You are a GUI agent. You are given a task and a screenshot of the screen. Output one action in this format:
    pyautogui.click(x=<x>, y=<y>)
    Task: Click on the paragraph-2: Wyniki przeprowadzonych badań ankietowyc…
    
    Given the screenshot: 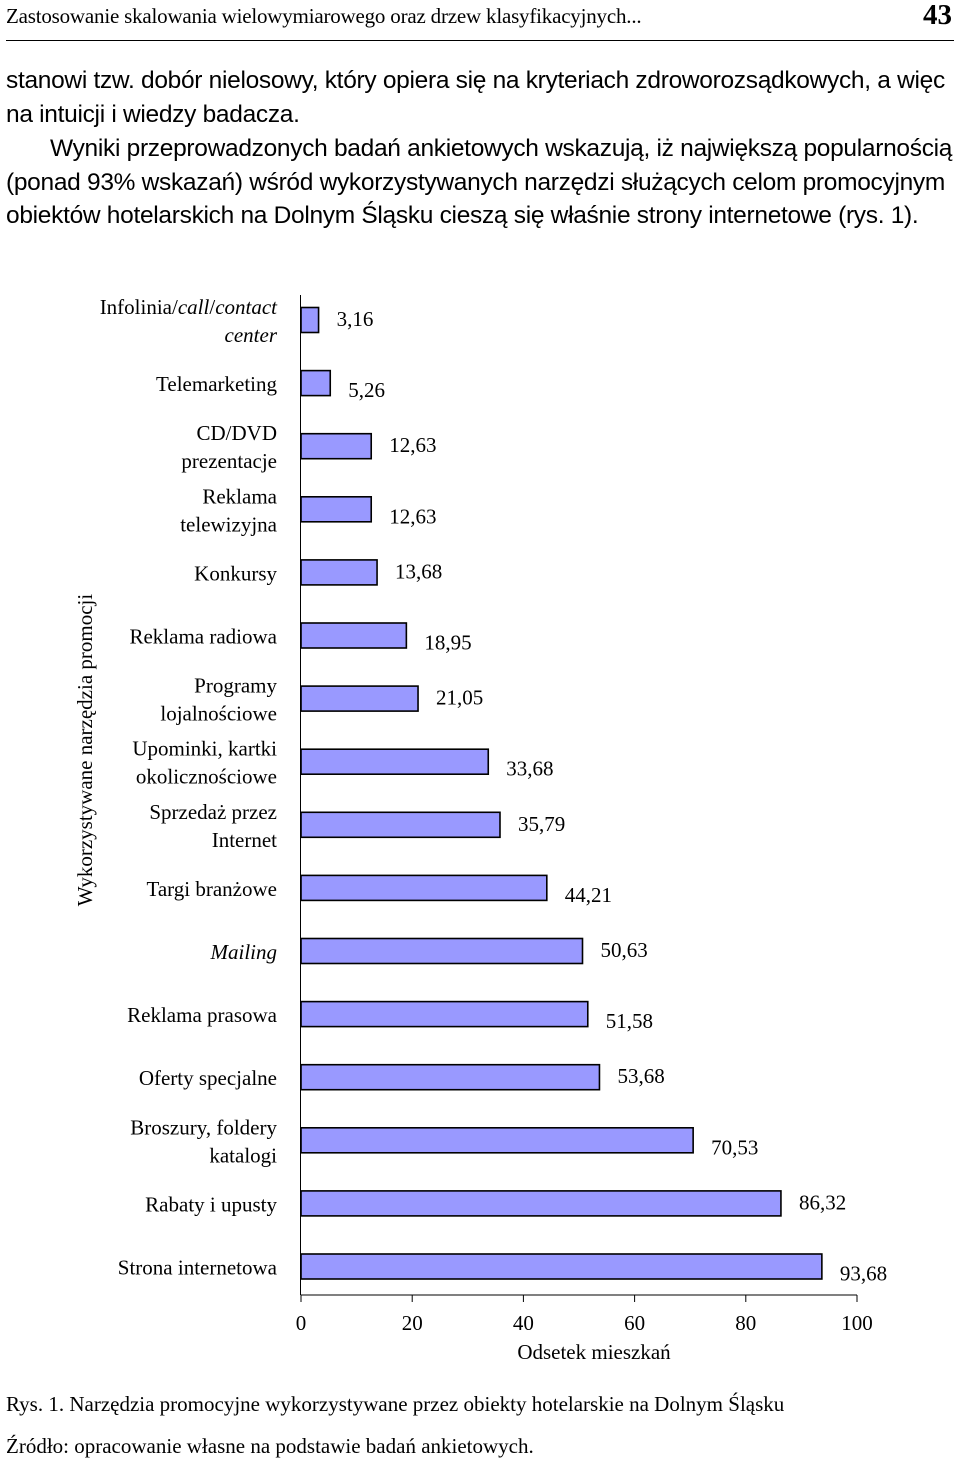 What is the action you would take?
    pyautogui.click(x=481, y=182)
    